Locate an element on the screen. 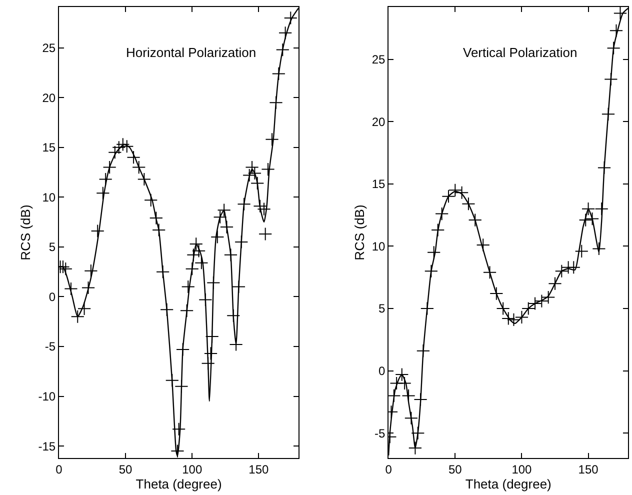  y-tick-label: -15 is located at coordinates (47, 446).